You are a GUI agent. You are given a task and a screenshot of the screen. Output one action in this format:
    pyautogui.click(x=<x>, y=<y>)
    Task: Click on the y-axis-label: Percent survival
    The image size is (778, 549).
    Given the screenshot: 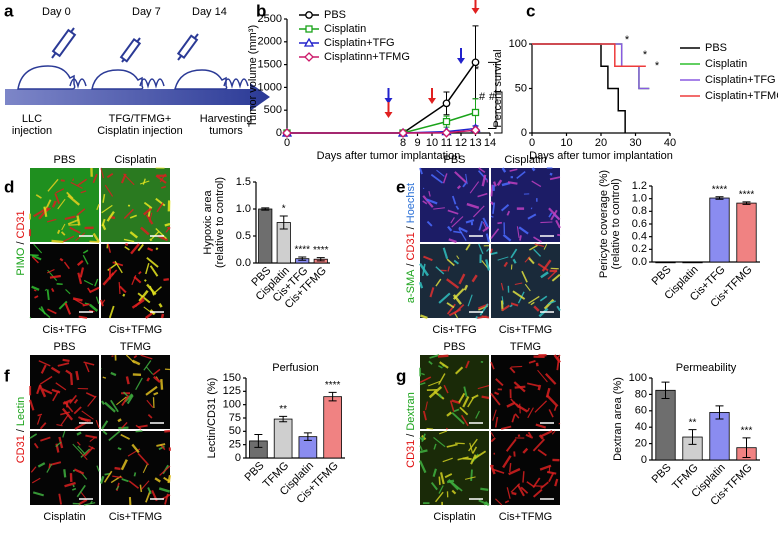 What is the action you would take?
    pyautogui.click(x=498, y=88)
    